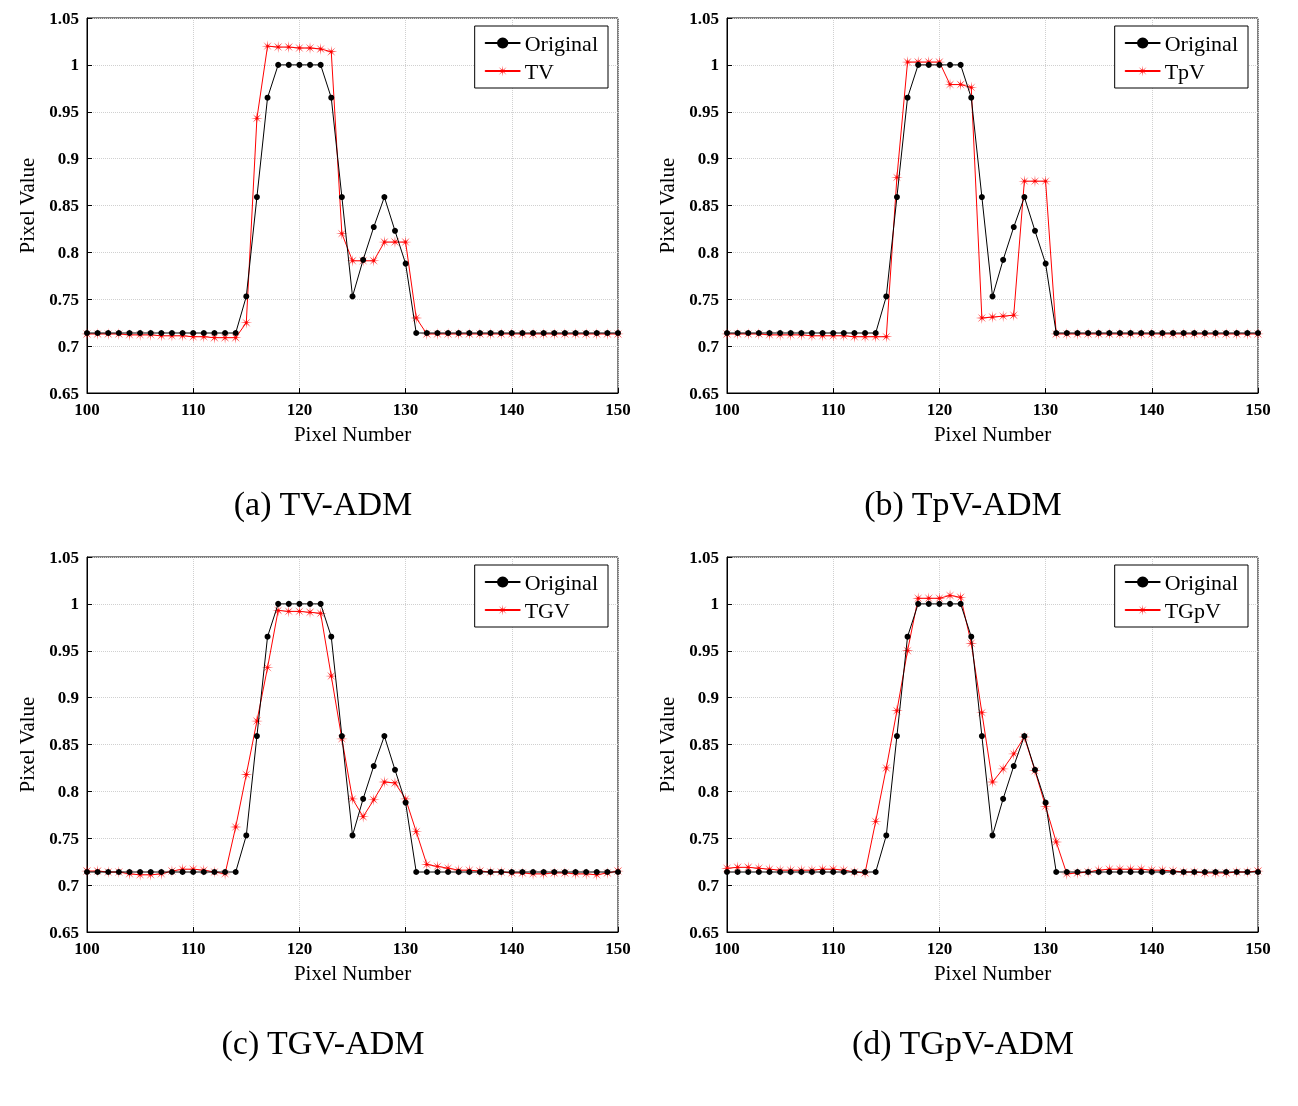 This screenshot has width=1298, height=1106. I want to click on legend-label: TpV, so click(1185, 71).